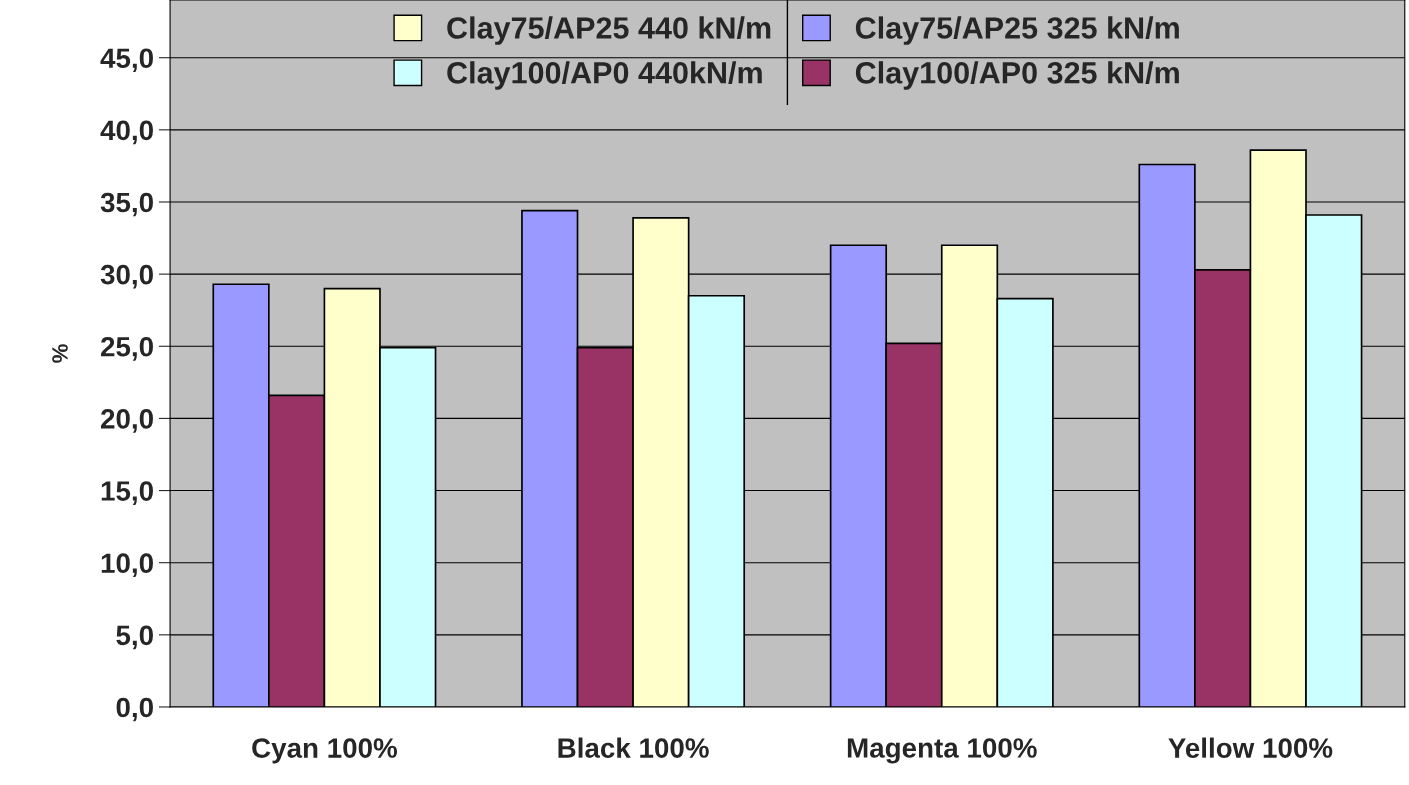  I want to click on y-tick-label: 35,0, so click(126, 204).